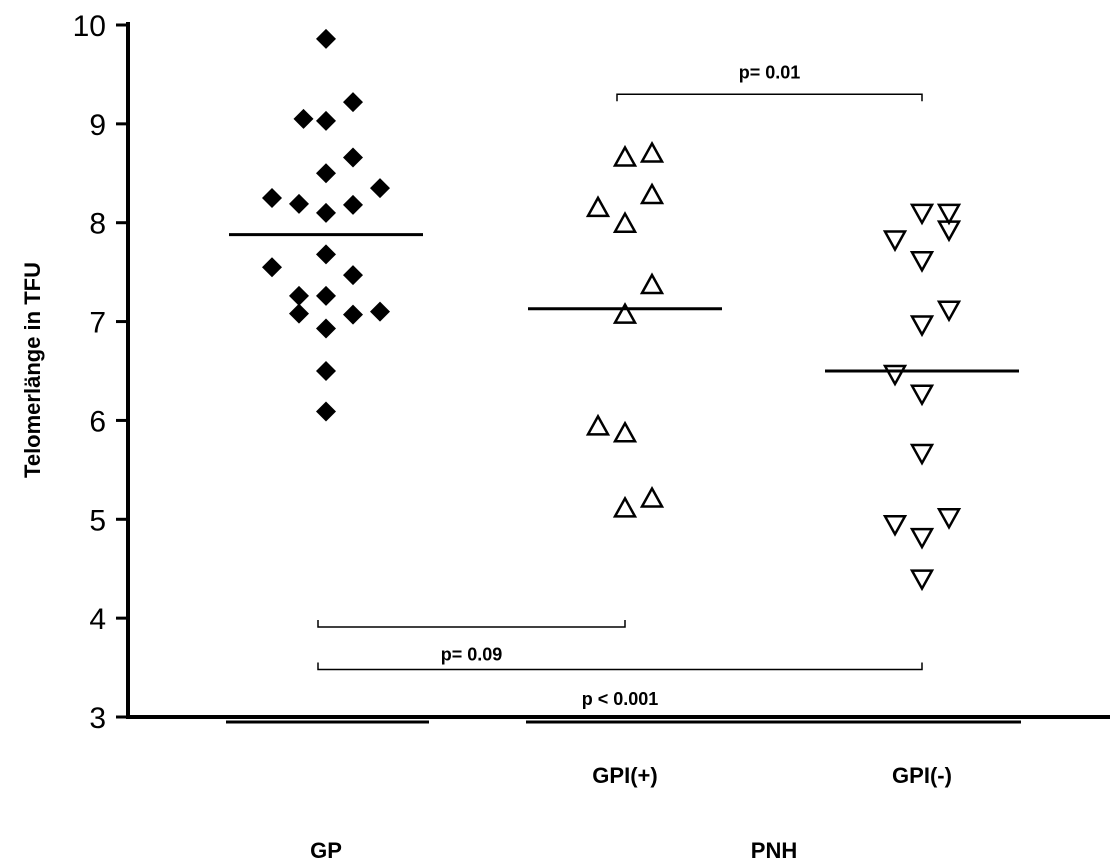 This screenshot has width=1110, height=859. I want to click on y-axis-label: Telomerlänge in TFU, so click(32, 370).